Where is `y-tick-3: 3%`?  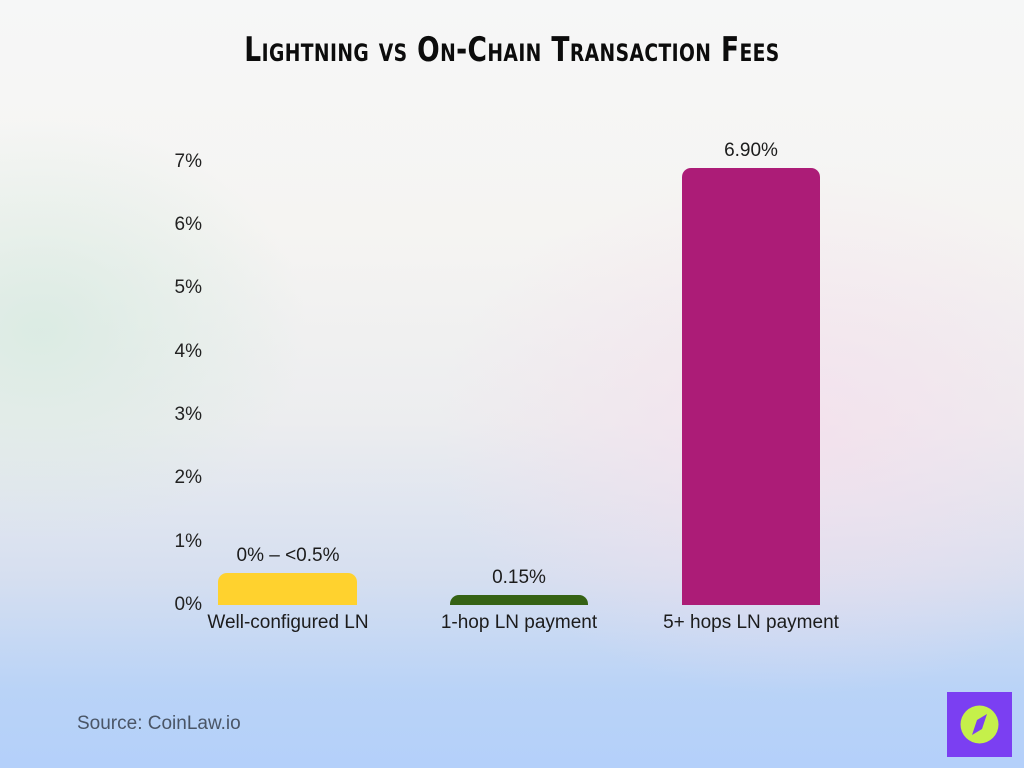 y-tick-3: 3% is located at coordinates (188, 414).